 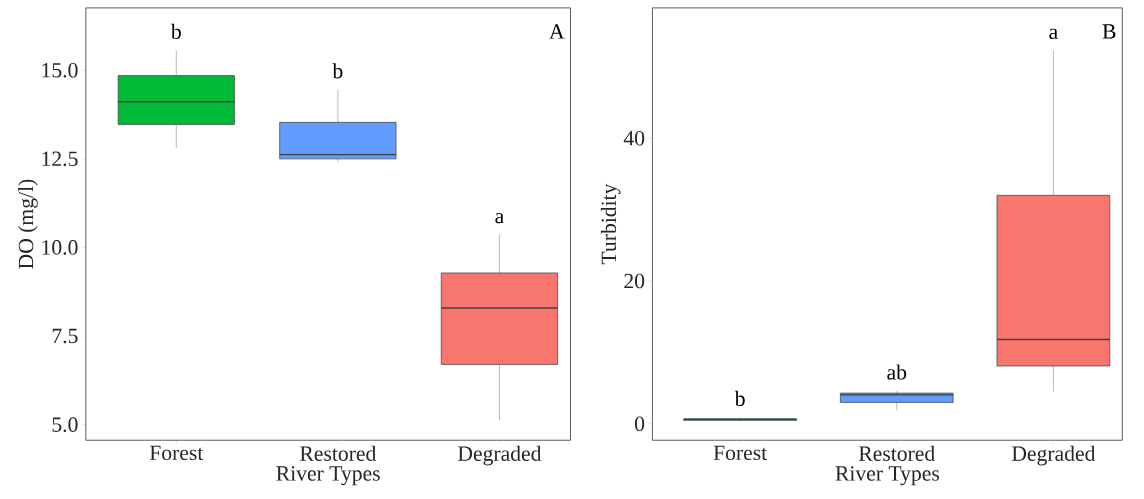 I want to click on y-tick-label: 15.0, so click(x=60, y=70).